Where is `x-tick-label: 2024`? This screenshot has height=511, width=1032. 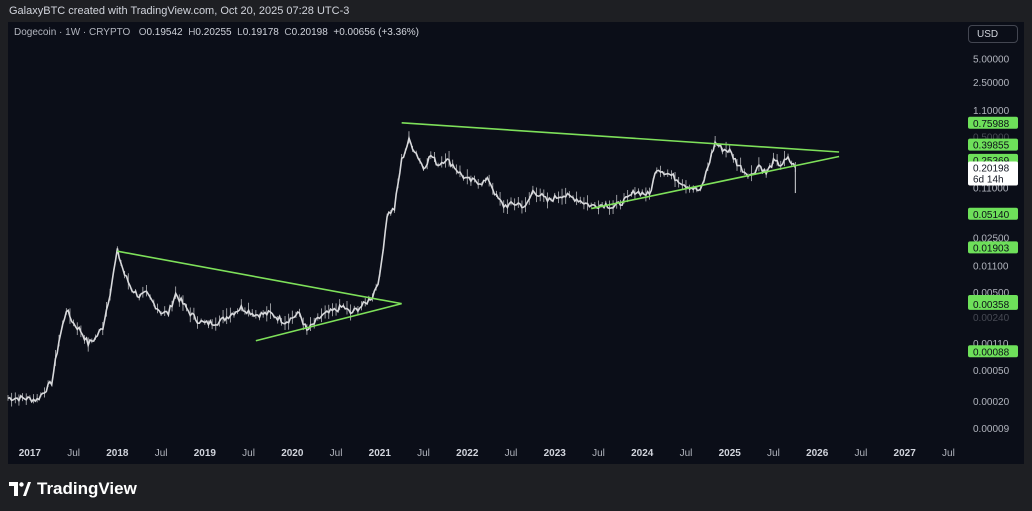 x-tick-label: 2024 is located at coordinates (642, 453).